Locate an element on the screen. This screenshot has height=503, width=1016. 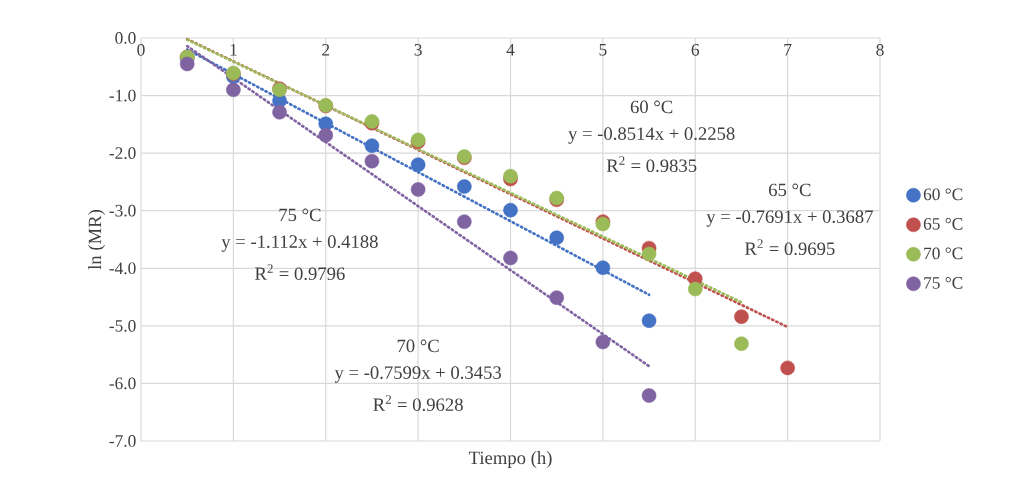
x-tick-label: 7 is located at coordinates (788, 50).